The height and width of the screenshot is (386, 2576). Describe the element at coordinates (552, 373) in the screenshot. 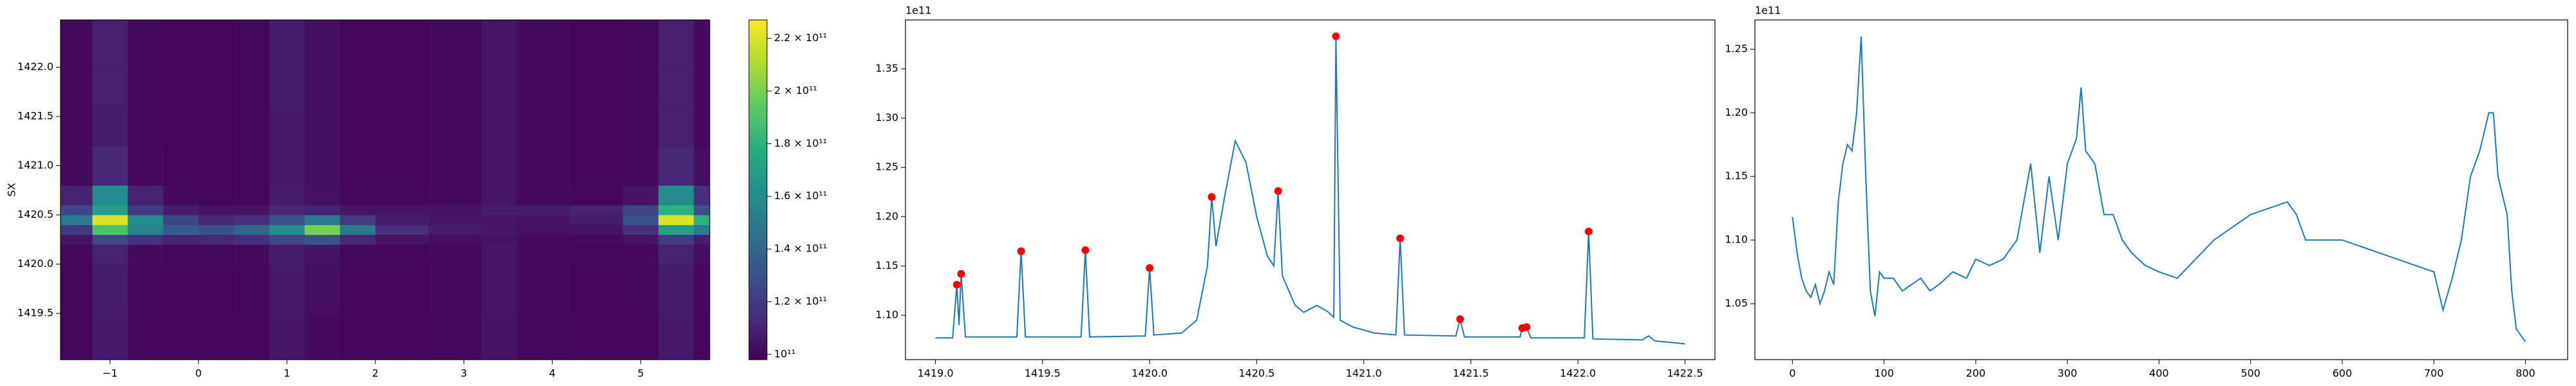

I see `x-tick-label: 4` at that location.